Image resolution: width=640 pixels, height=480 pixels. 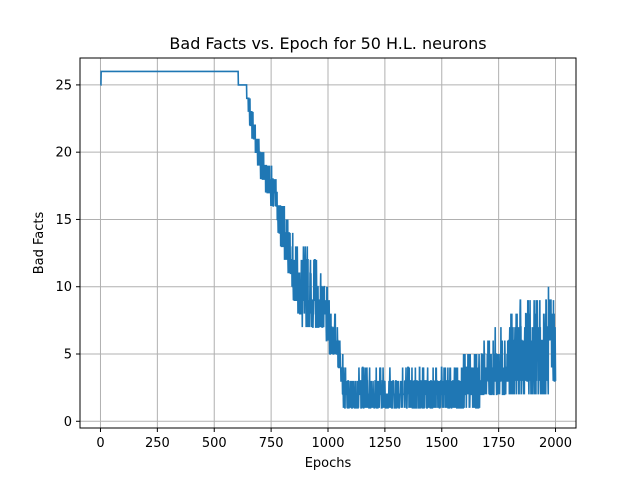 I want to click on chart-title: Bad Facts vs. Epoch for 50 H.L. neurons, so click(x=327, y=43).